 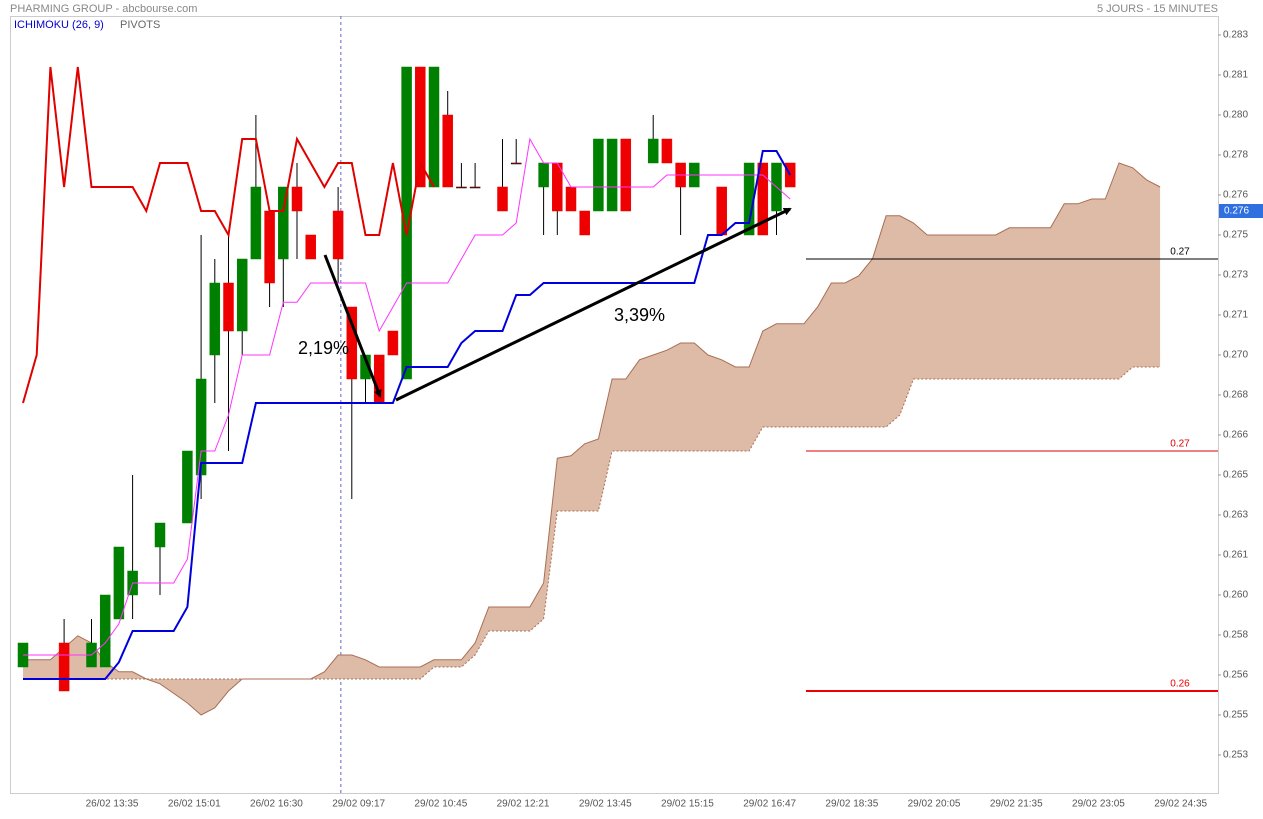 I want to click on y-tick-label: 0.261, so click(x=1235, y=555).